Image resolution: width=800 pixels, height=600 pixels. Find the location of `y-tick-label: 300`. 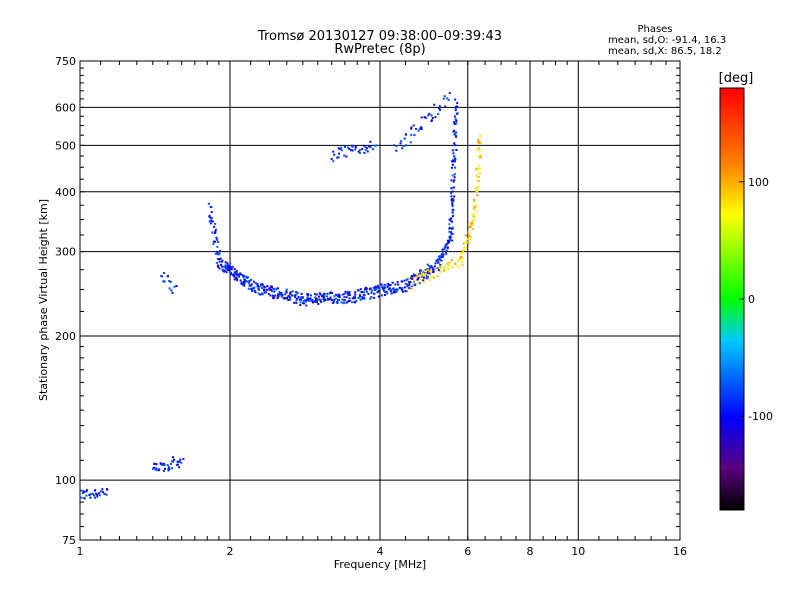

y-tick-label: 300 is located at coordinates (65, 252).